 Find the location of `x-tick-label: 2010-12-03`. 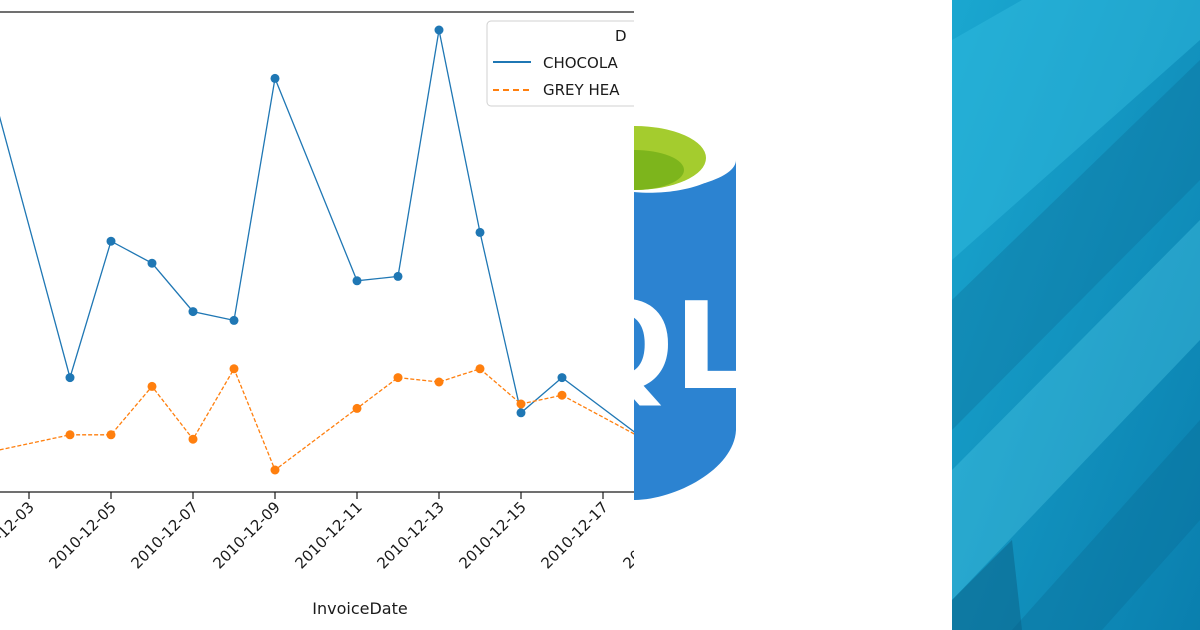

x-tick-label: 2010-12-03 is located at coordinates (19, 535).